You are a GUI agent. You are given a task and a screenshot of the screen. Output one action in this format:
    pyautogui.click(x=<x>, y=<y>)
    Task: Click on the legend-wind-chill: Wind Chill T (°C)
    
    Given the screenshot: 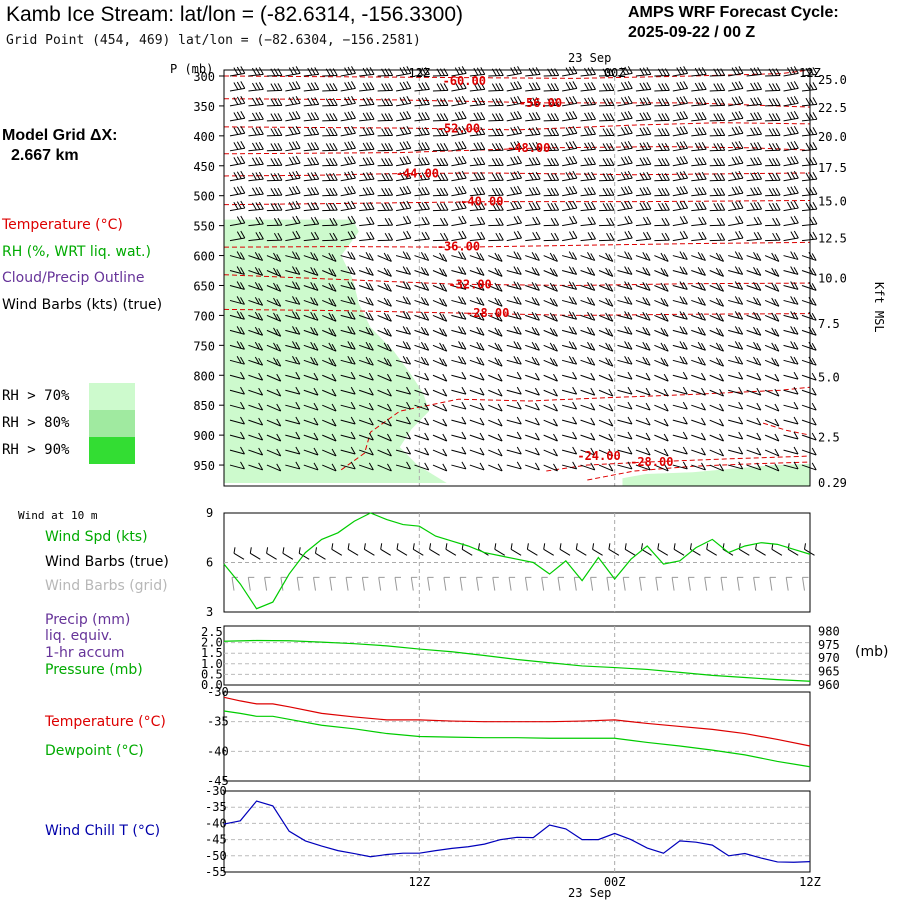 What is the action you would take?
    pyautogui.click(x=103, y=831)
    